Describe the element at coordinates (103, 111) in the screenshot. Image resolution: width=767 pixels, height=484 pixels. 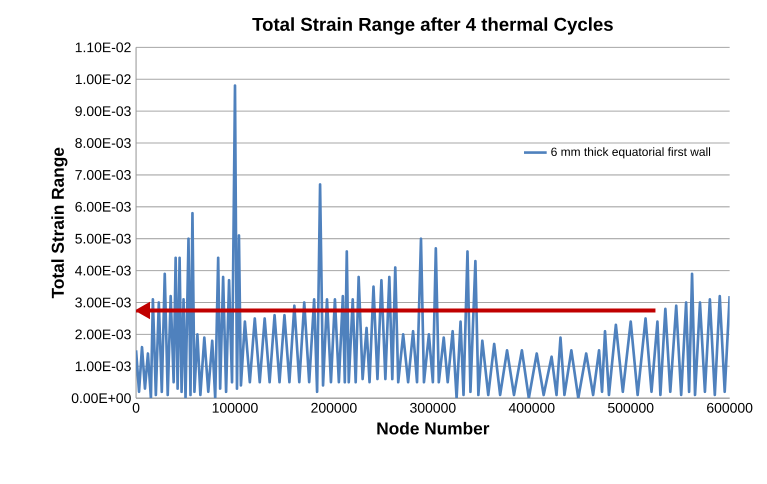
I see `y-tick-label: 9.00E-03` at that location.